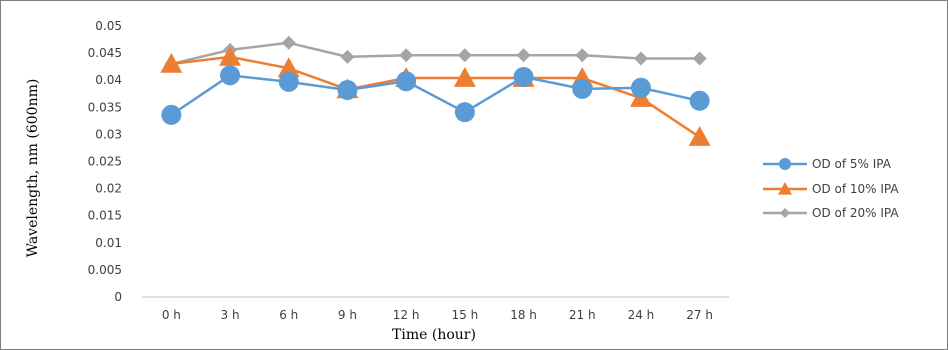  What do you see at coordinates (108, 189) in the screenshot?
I see `y-tick-label: 0.02` at bounding box center [108, 189].